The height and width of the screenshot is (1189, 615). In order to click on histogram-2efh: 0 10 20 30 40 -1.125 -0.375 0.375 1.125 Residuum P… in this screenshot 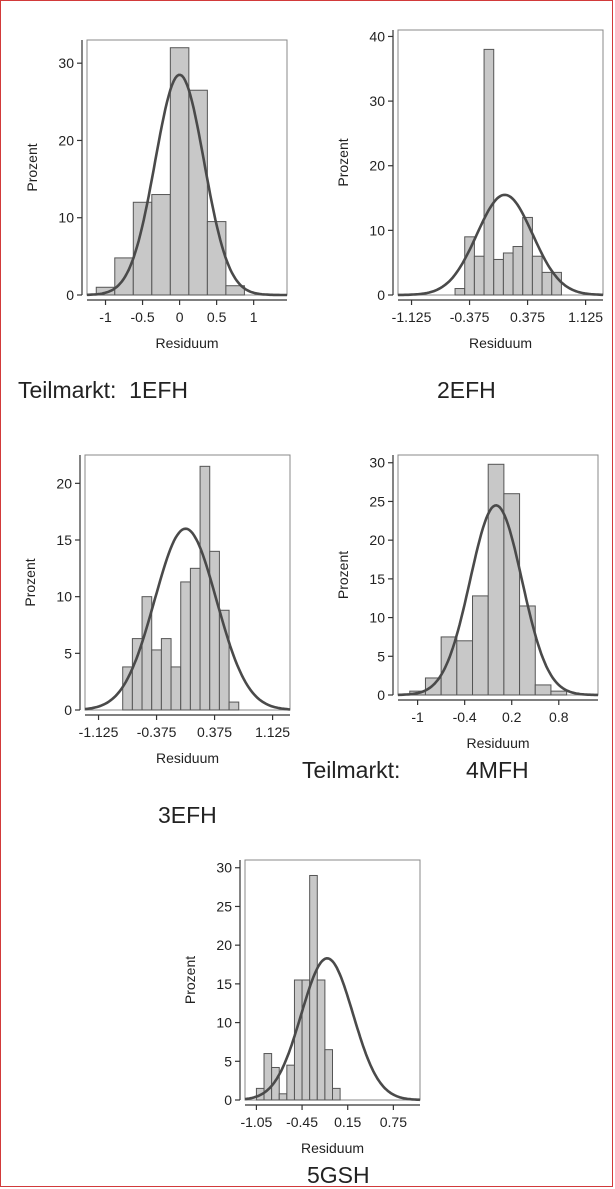, I will do `click(469, 189)`.